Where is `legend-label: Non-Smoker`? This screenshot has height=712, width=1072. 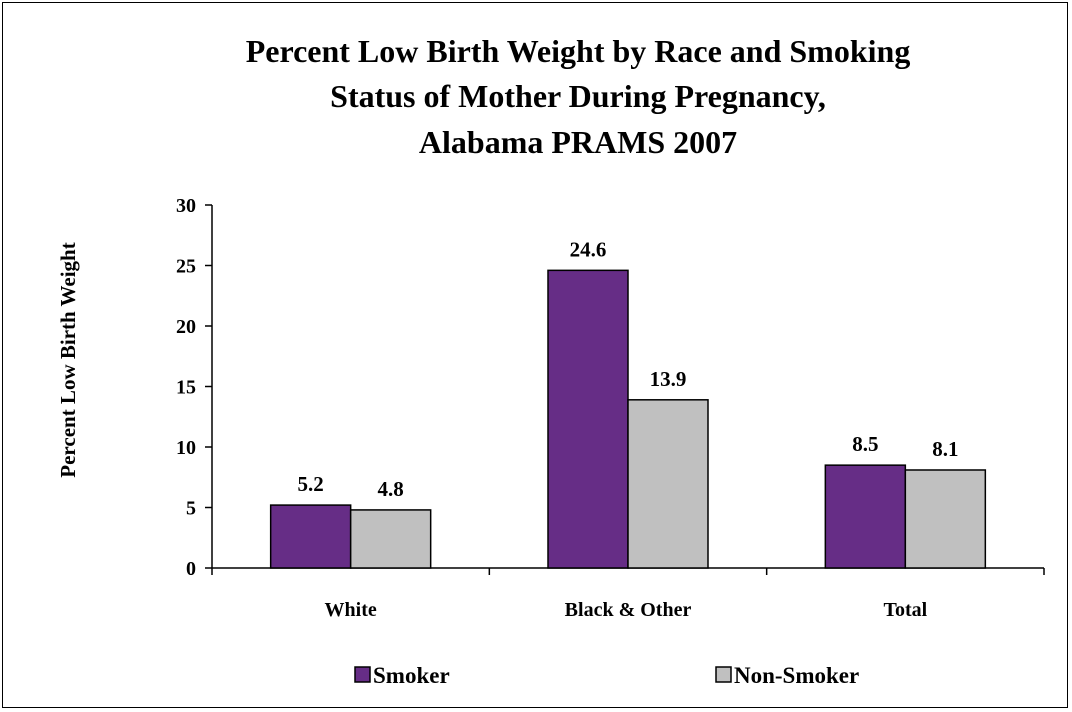 legend-label: Non-Smoker is located at coordinates (796, 675).